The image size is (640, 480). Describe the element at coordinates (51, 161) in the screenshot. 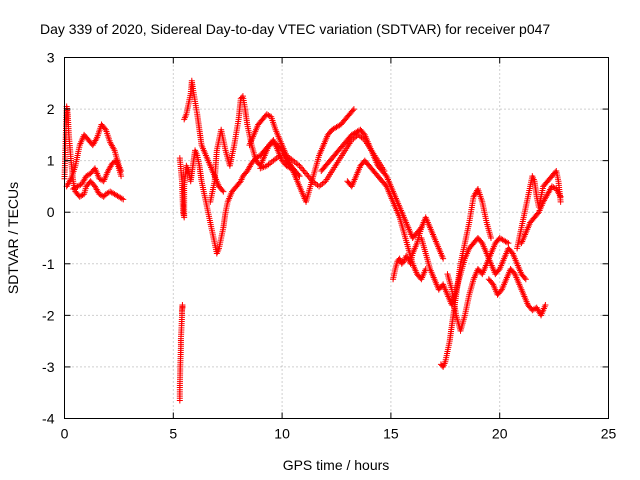

I see `y-tick-label: 1` at that location.